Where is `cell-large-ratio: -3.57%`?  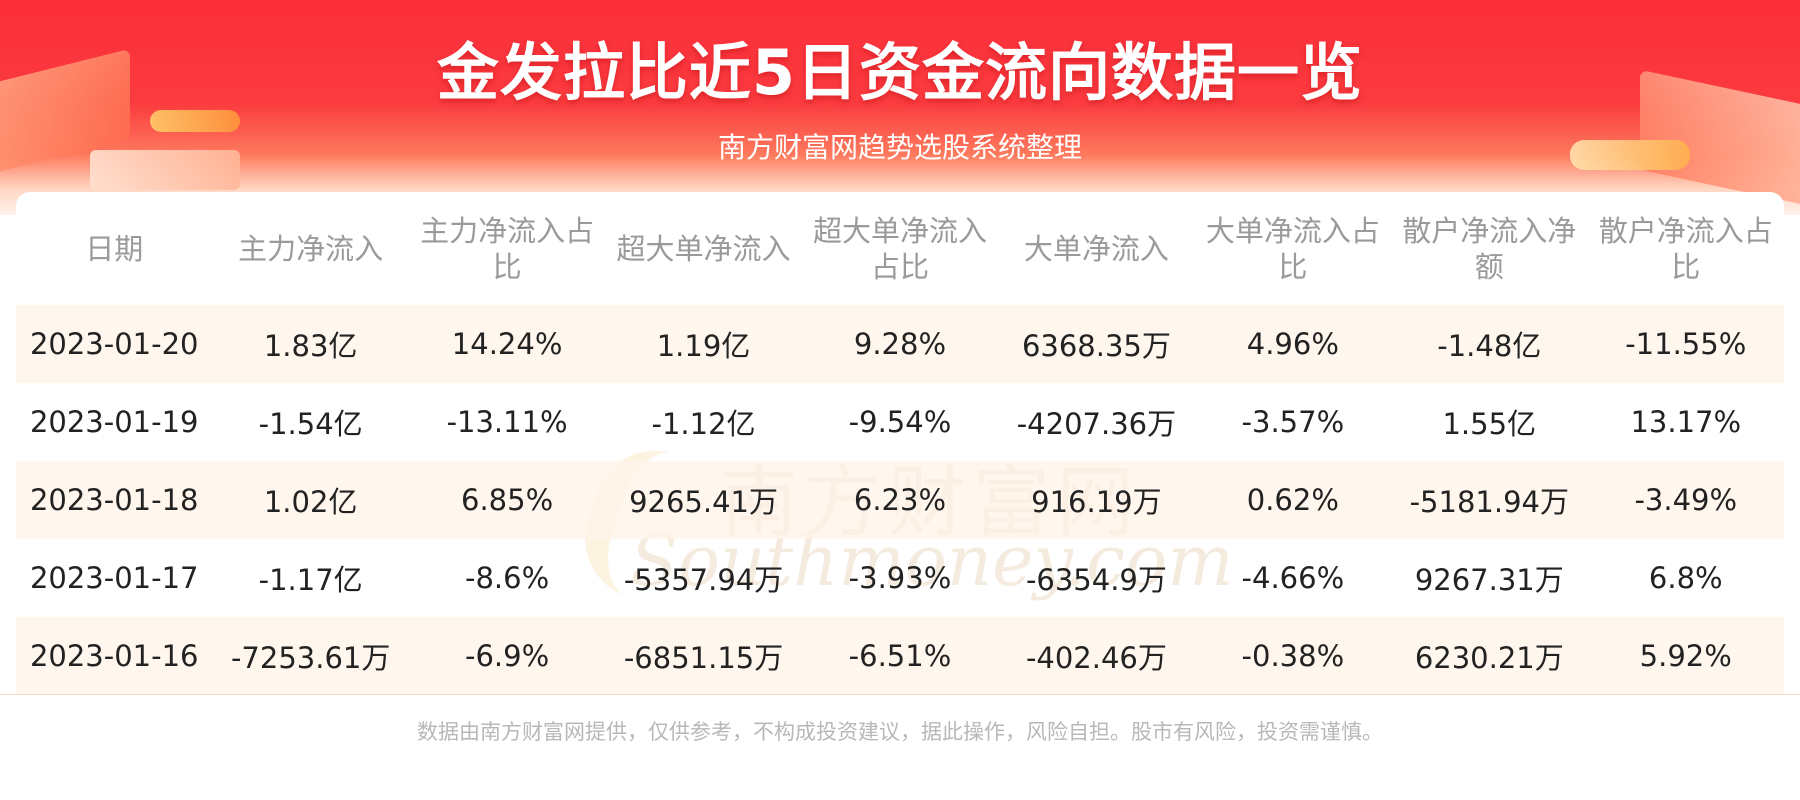
cell-large-ratio: -3.57% is located at coordinates (1293, 422).